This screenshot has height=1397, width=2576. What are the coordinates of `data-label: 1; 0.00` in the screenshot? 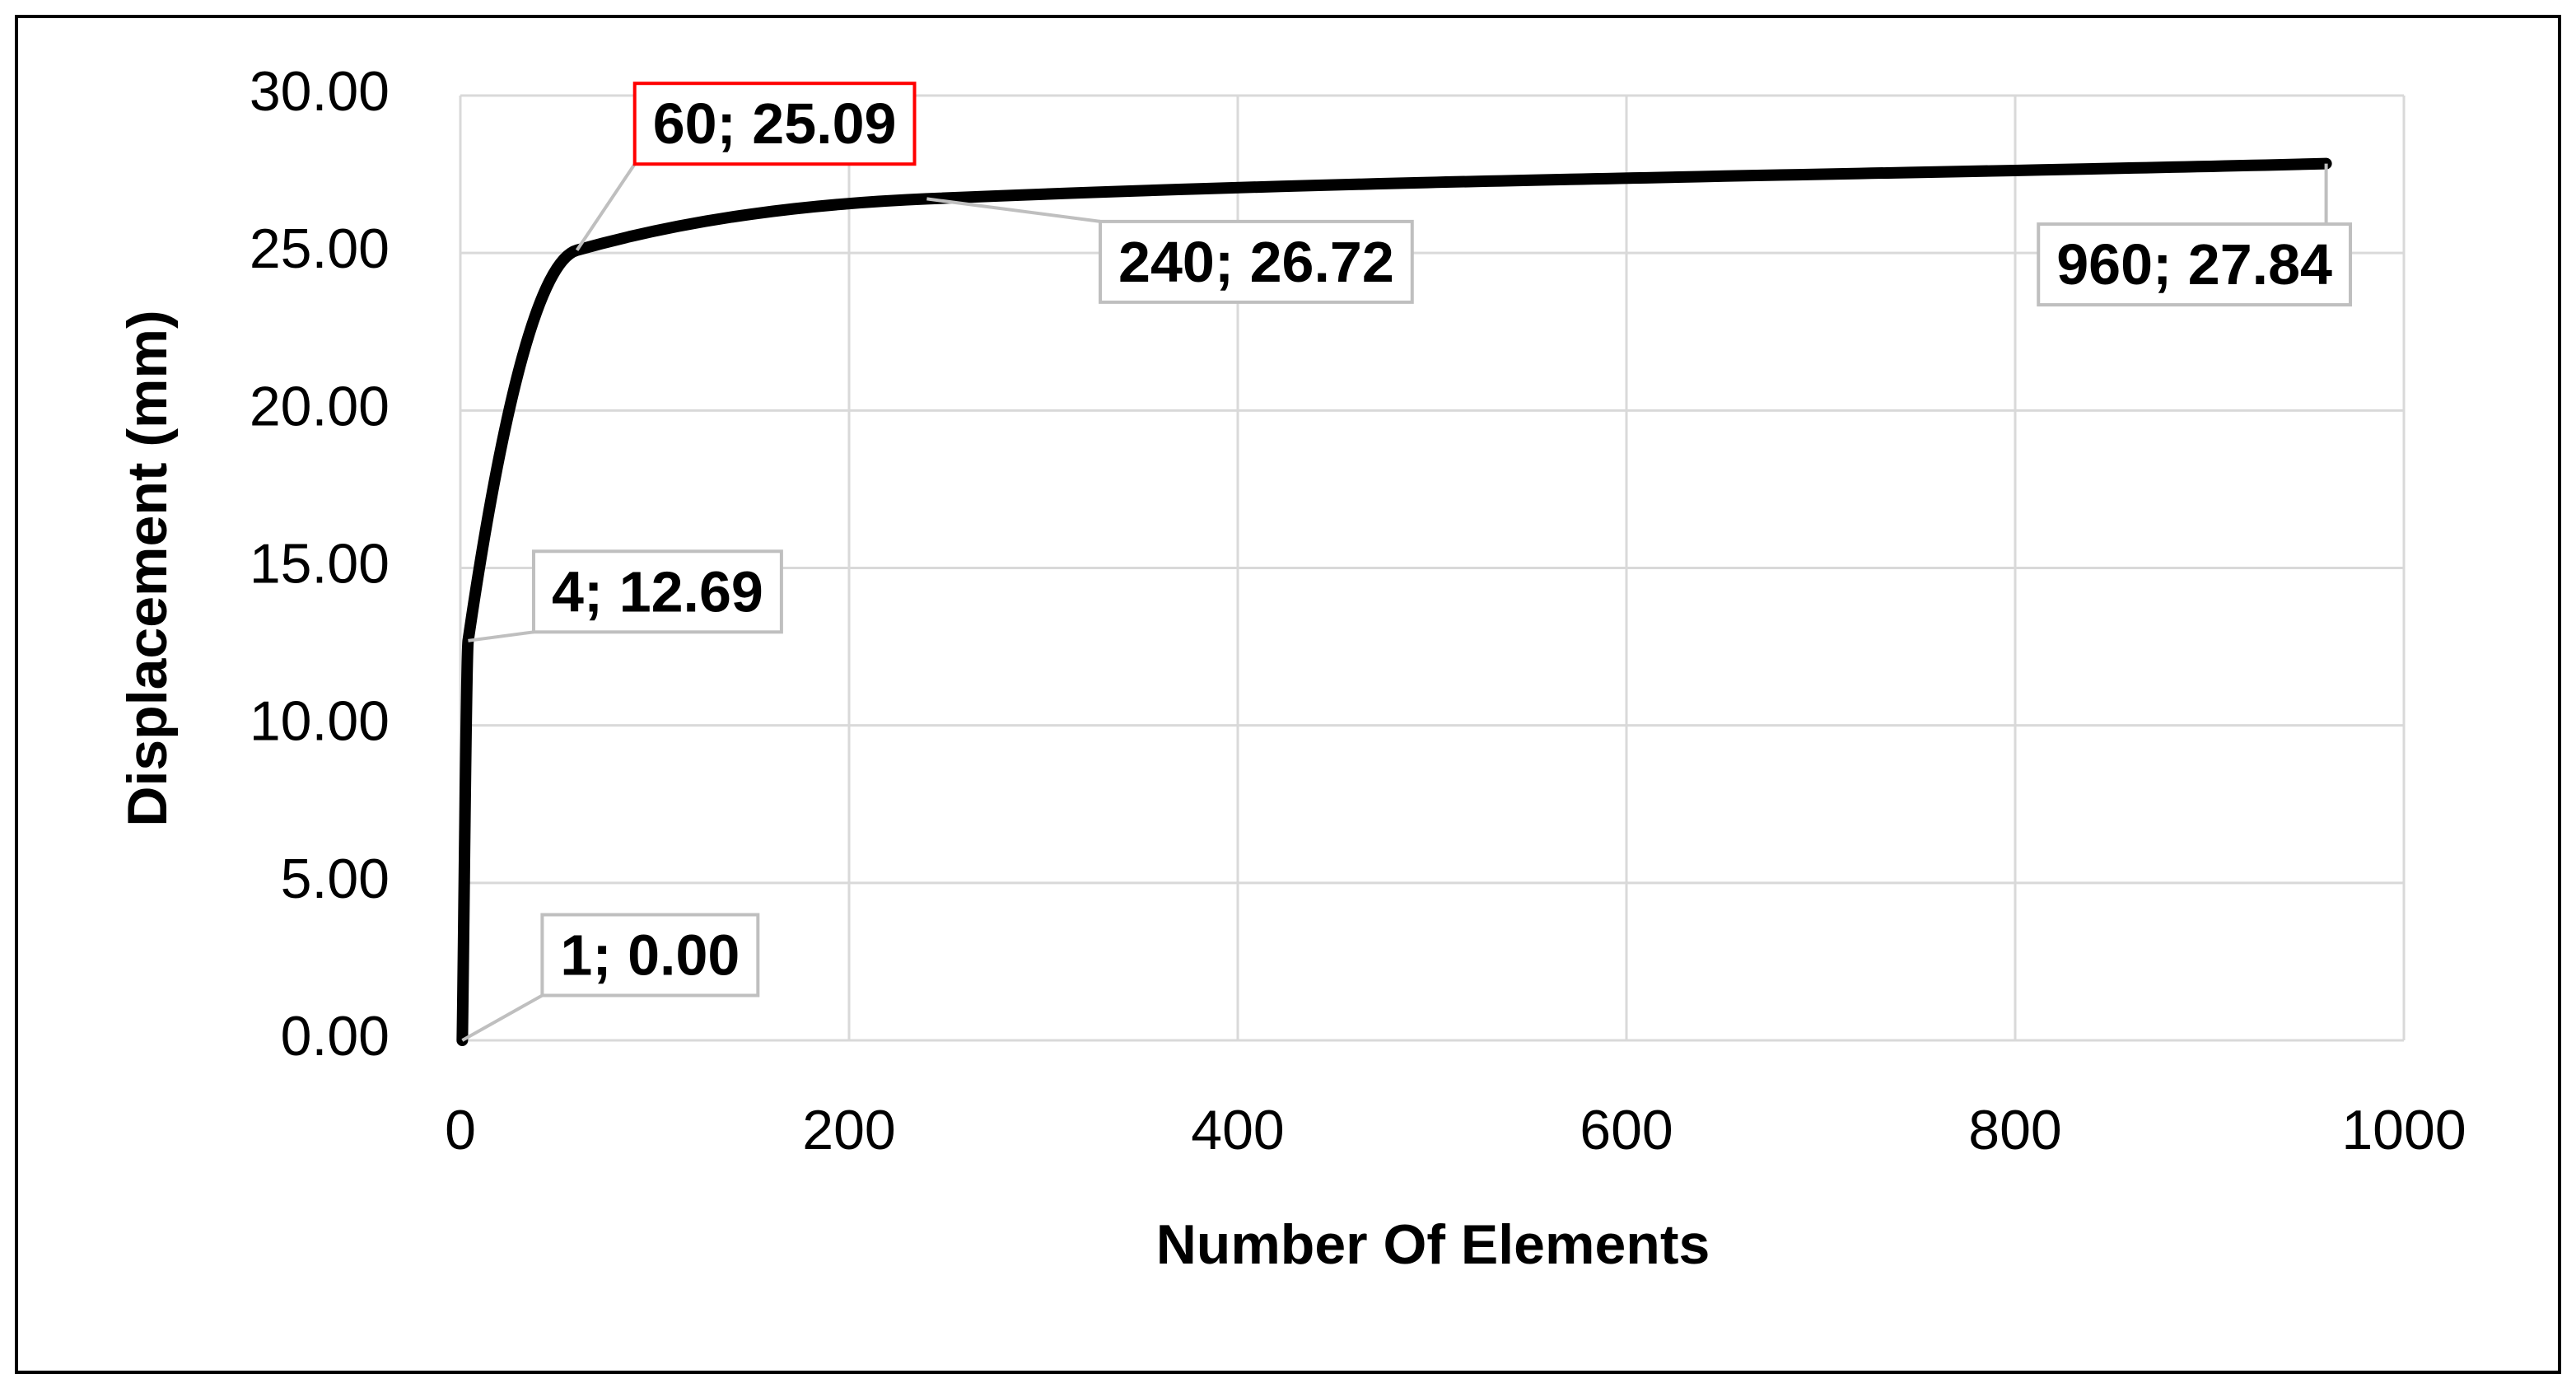 It's located at (610, 977).